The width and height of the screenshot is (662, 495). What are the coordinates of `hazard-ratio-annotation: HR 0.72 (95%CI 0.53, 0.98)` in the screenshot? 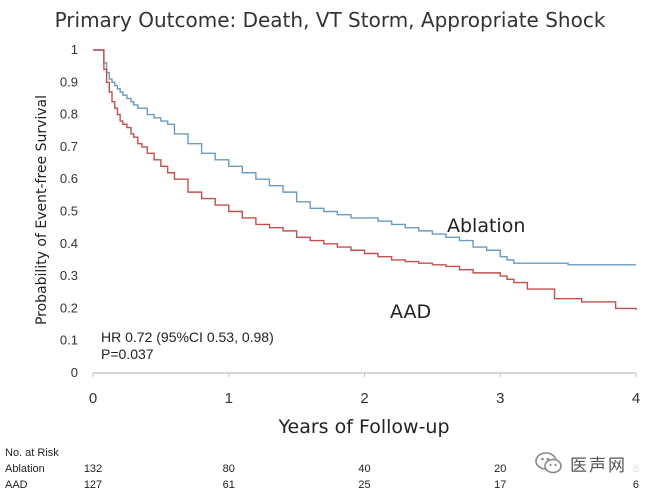 It's located at (187, 337).